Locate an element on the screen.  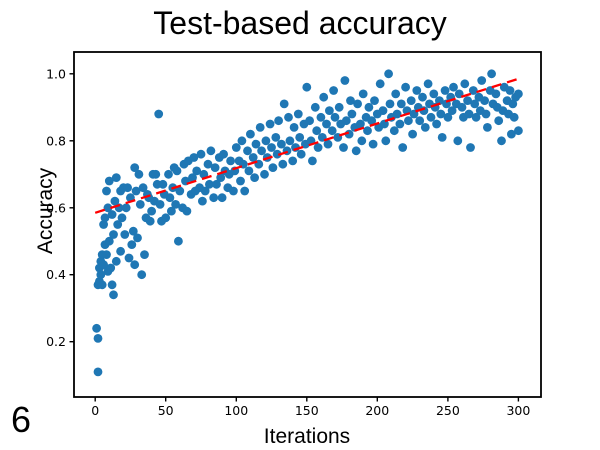
y-tick-label: 1.0 is located at coordinates (56, 73).